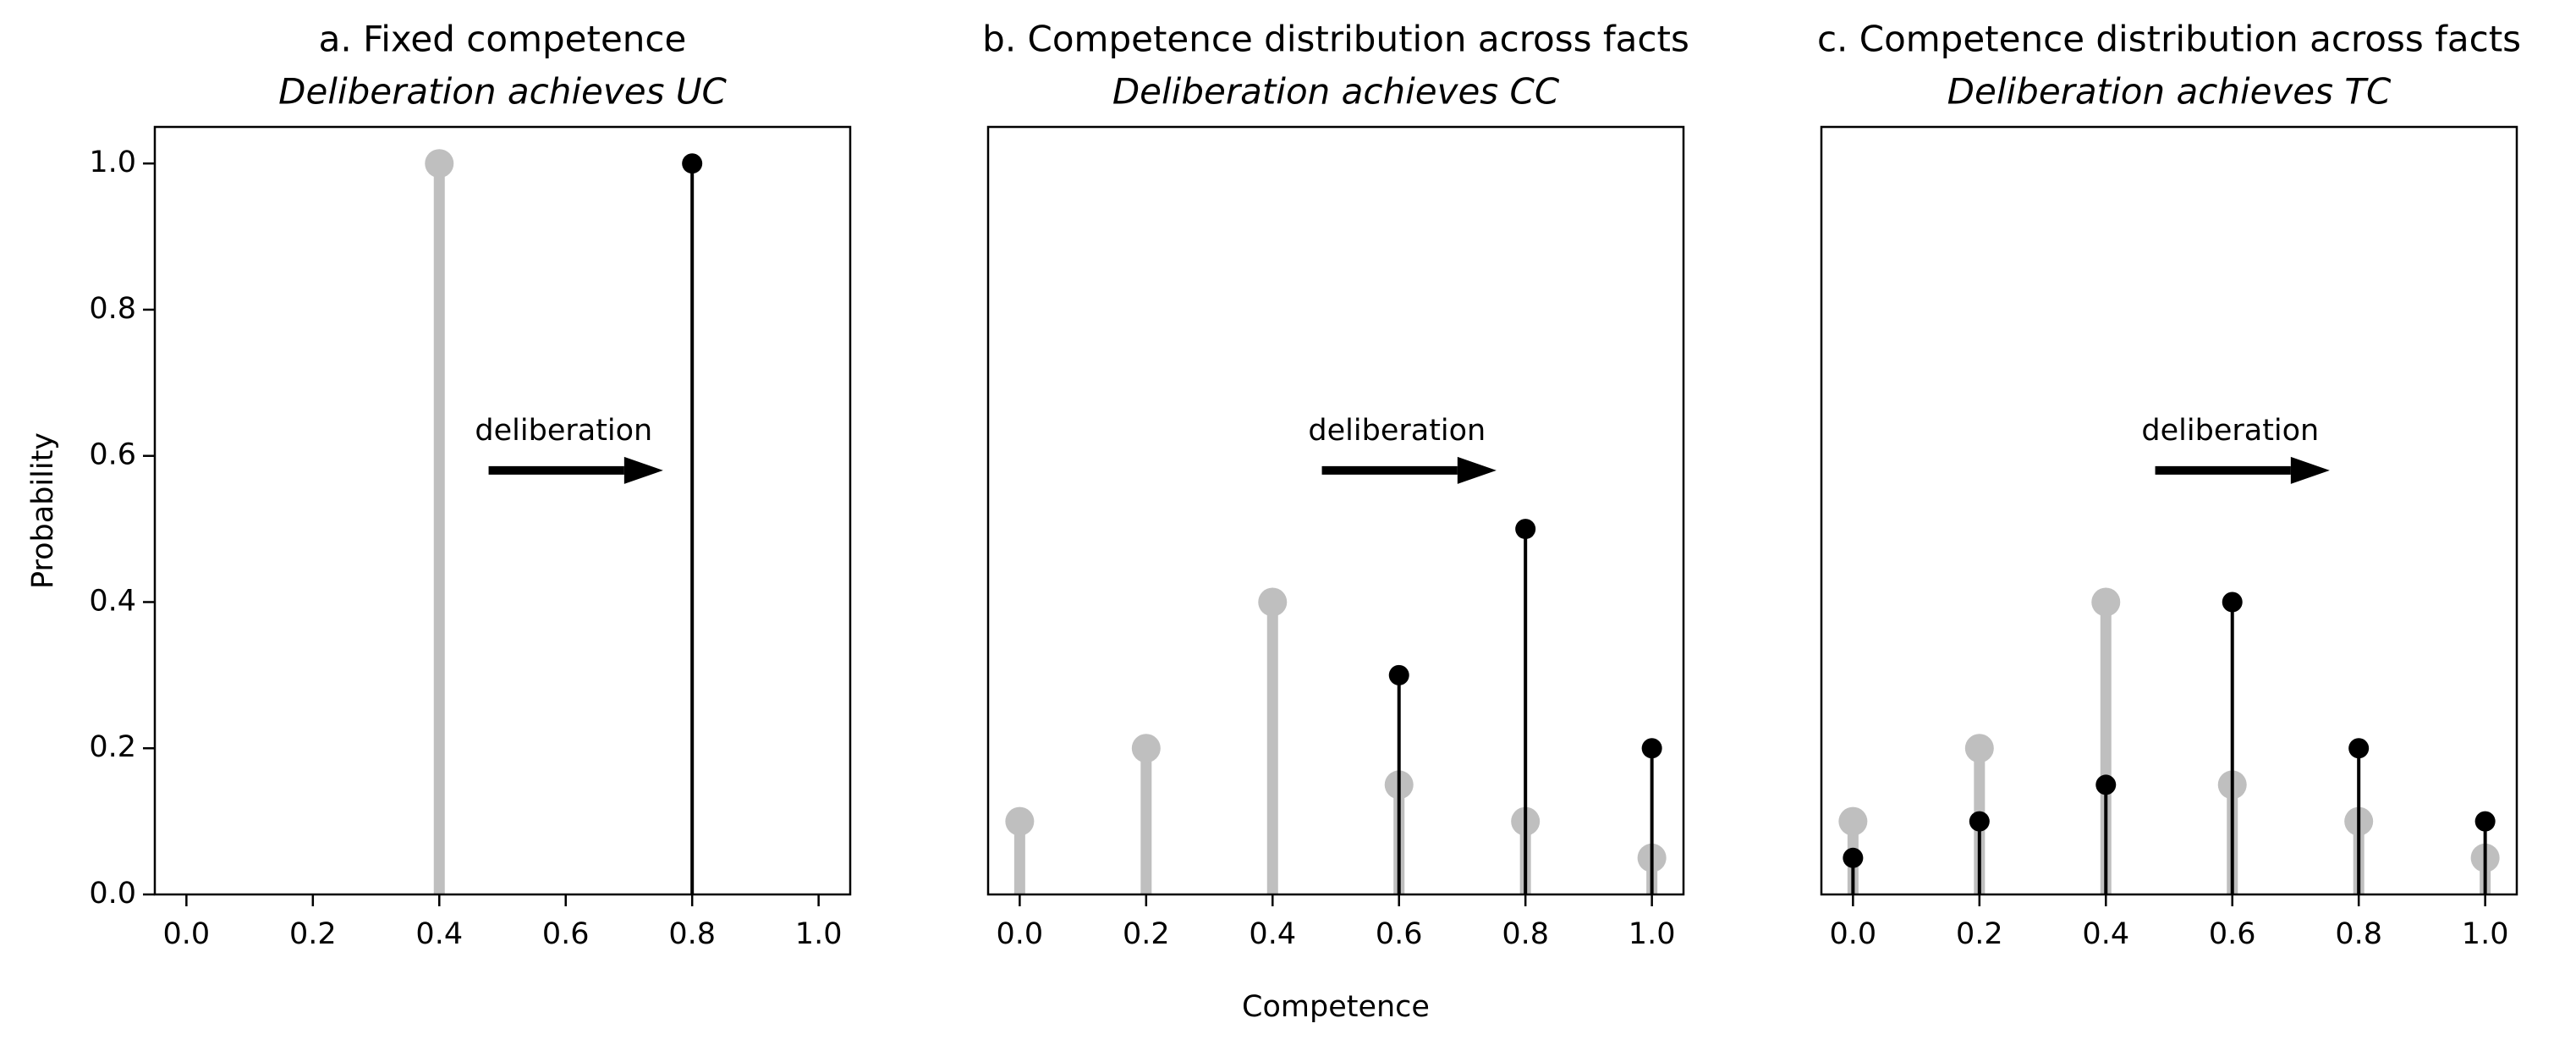 This screenshot has width=2576, height=1051. Describe the element at coordinates (1335, 39) in the screenshot. I see `chart-title: b. Competence distribution across facts` at that location.